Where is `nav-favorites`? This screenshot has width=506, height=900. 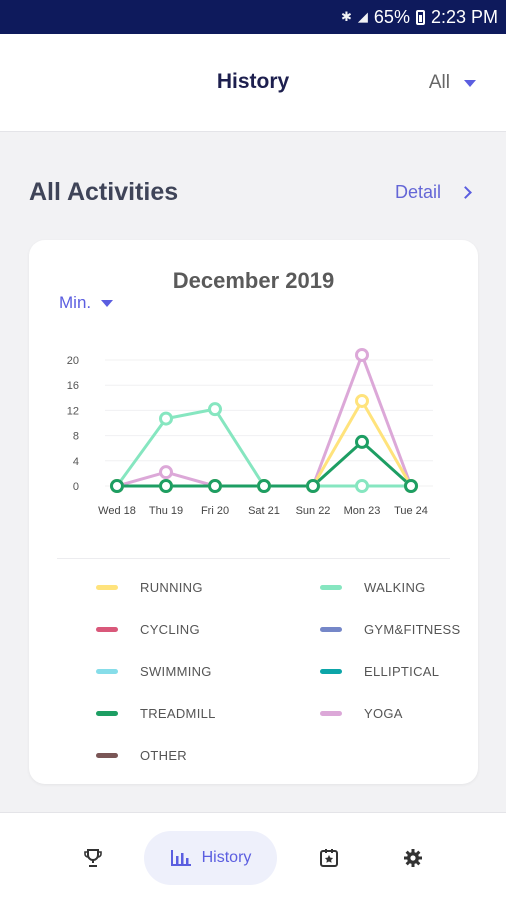 nav-favorites is located at coordinates (329, 858).